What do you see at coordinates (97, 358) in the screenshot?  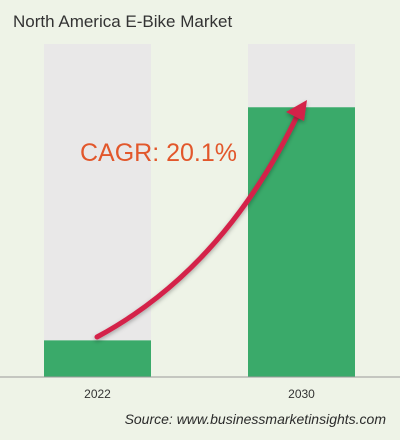 I see `bar-2022` at bounding box center [97, 358].